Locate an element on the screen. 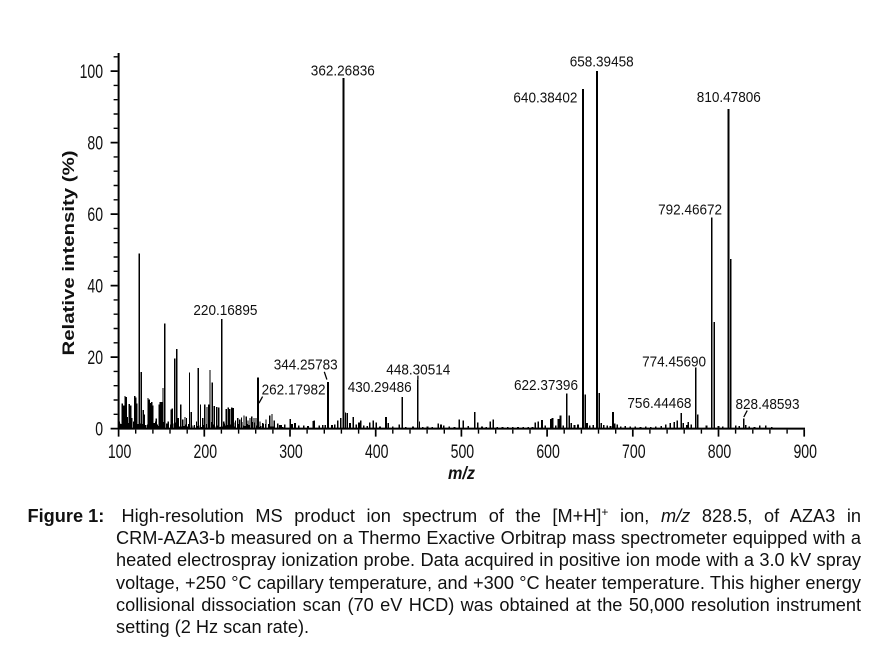 This screenshot has width=881, height=646. svg-text: 640.38402 is located at coordinates (545, 99).